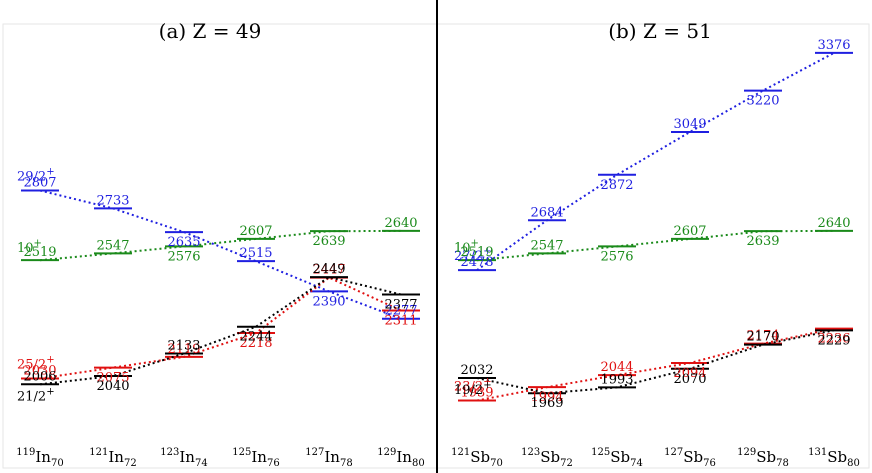 This screenshot has height=473, width=872. What do you see at coordinates (833, 223) in the screenshot?
I see `level-value-label: 2640` at bounding box center [833, 223].